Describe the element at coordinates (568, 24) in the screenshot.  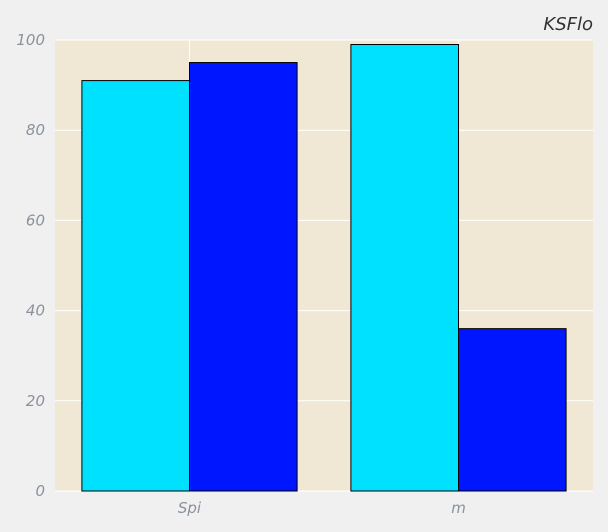
I see `chart-title: KSFlo` at that location.